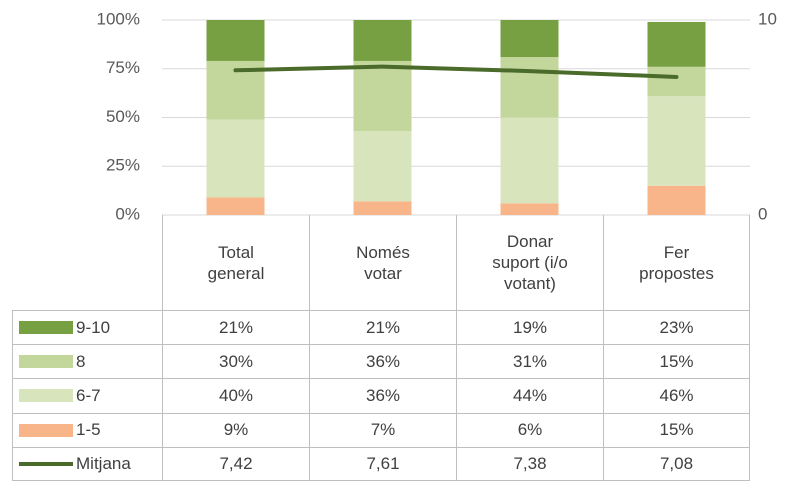 The height and width of the screenshot is (481, 798). I want to click on legend-label: 1-5, so click(88, 430).